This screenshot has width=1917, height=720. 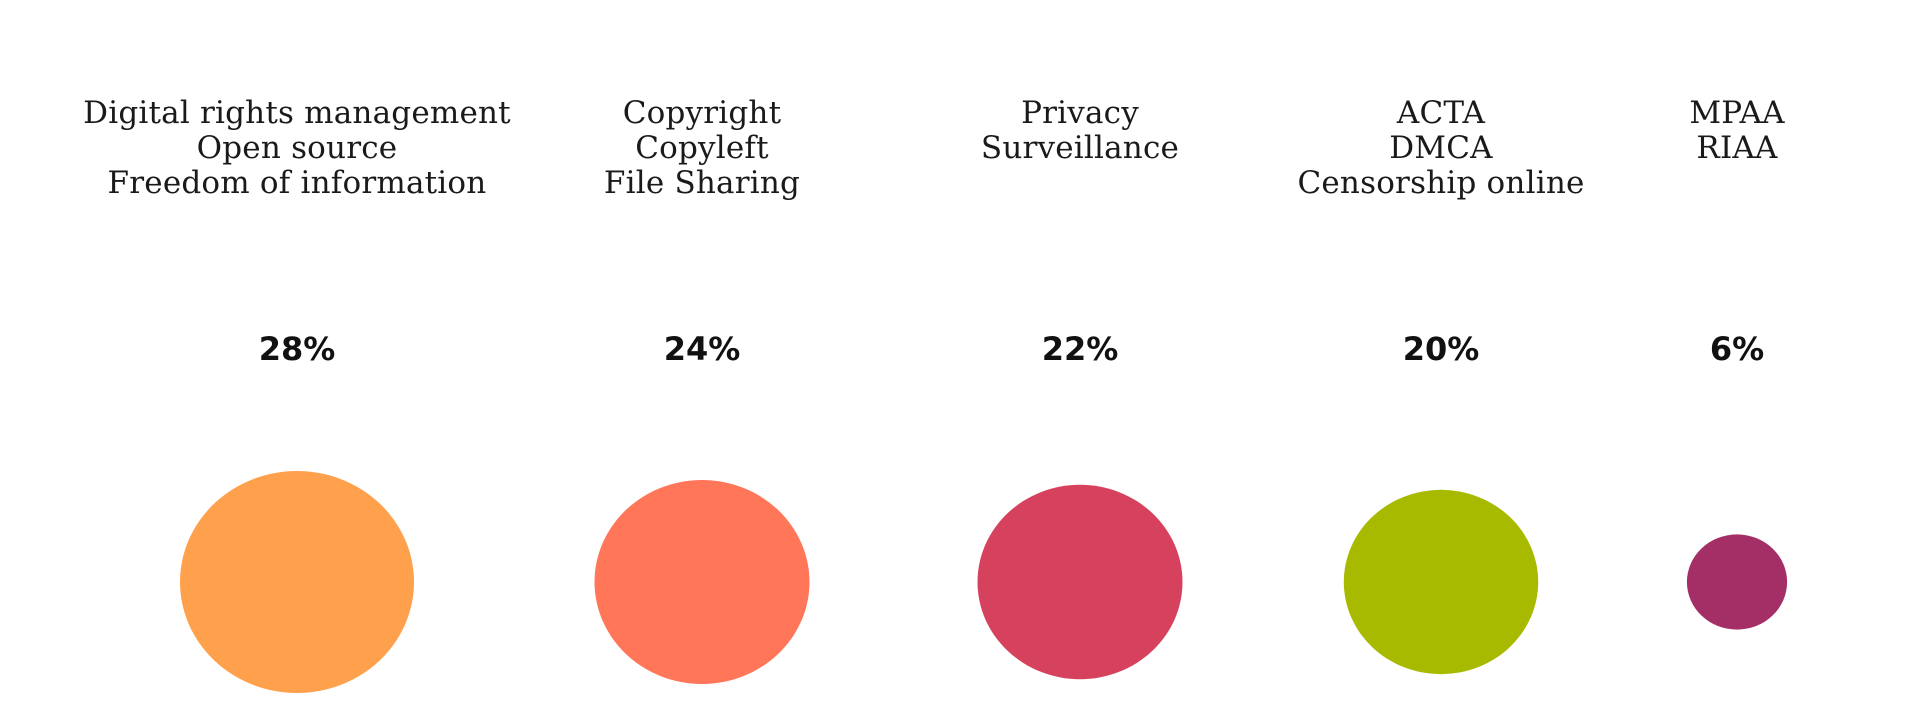 I want to click on value-label: 22%, so click(x=1080, y=349).